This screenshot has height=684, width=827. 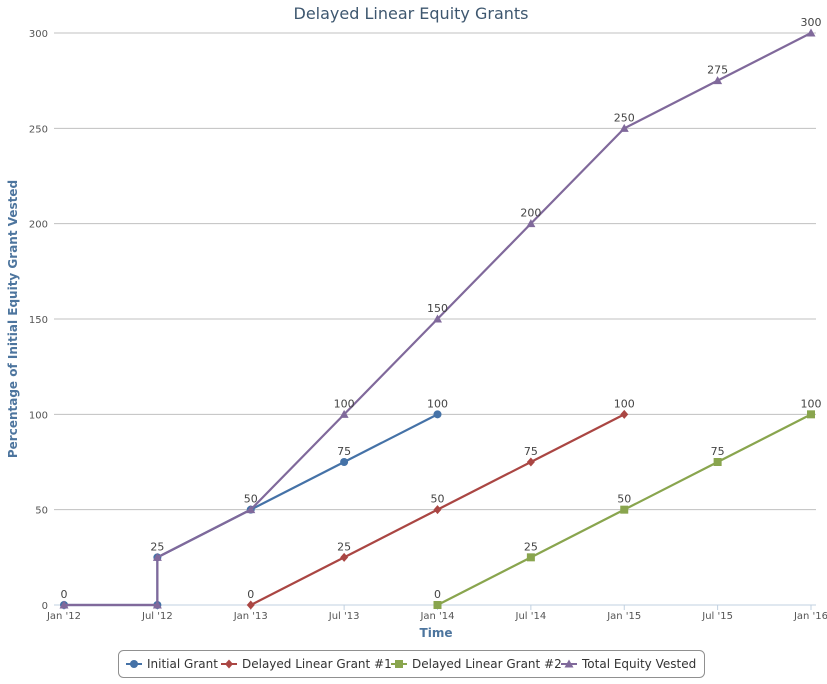 What do you see at coordinates (38, 415) in the screenshot?
I see `y-tick-label: 100` at bounding box center [38, 415].